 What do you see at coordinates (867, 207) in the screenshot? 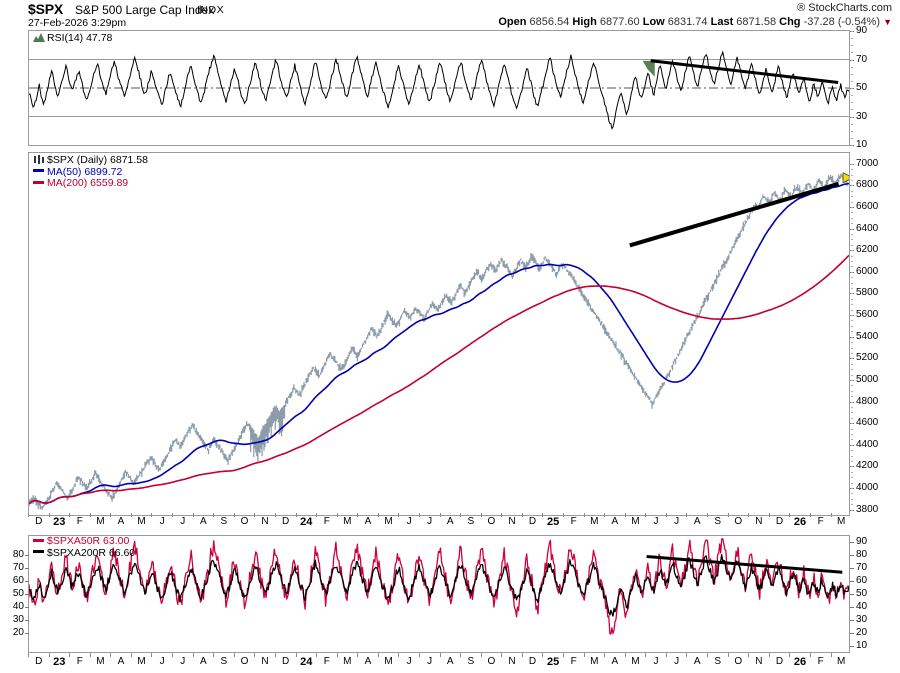
I see `price-y-tick-label: 6600` at bounding box center [867, 207].